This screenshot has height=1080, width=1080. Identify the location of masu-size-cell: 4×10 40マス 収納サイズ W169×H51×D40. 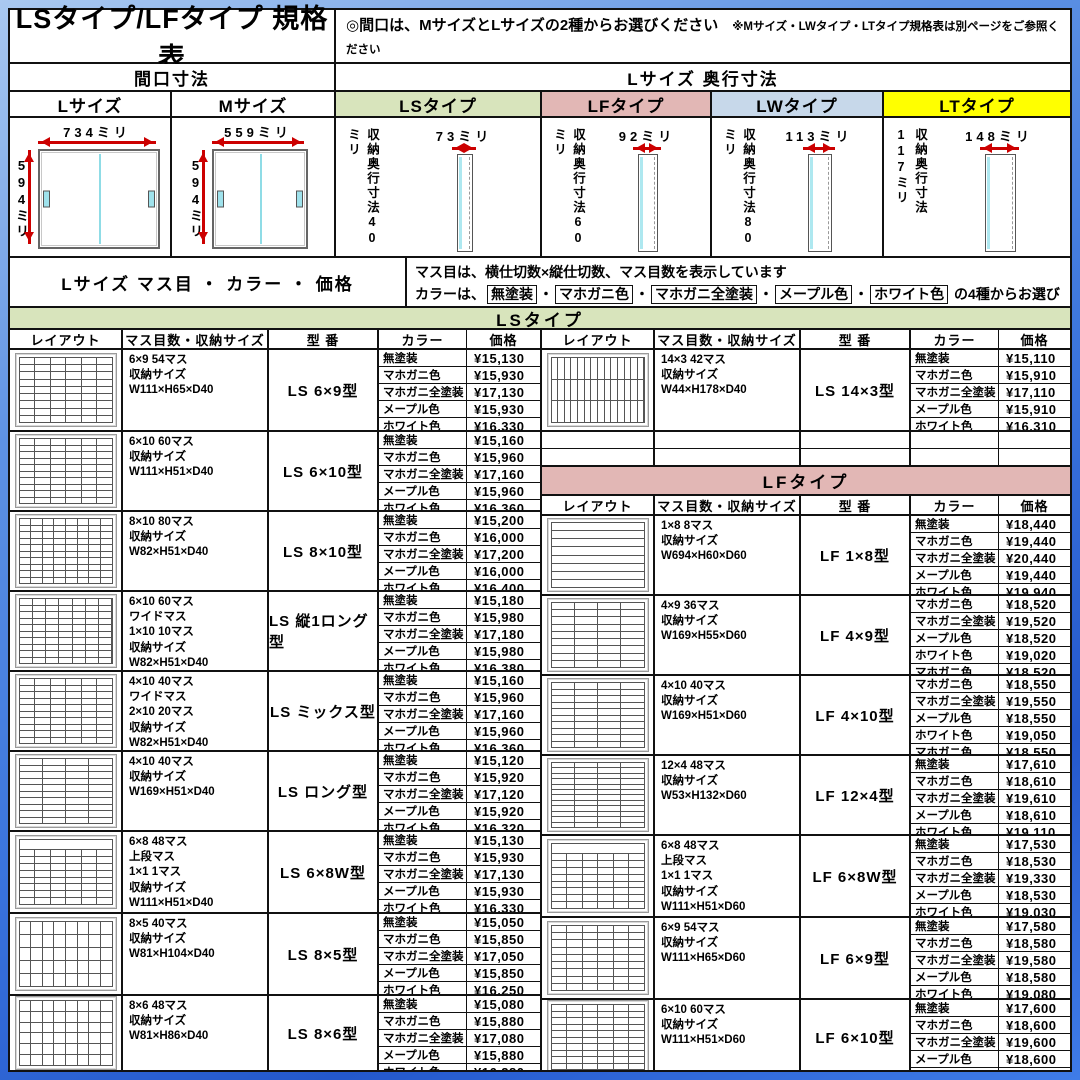
(196, 791).